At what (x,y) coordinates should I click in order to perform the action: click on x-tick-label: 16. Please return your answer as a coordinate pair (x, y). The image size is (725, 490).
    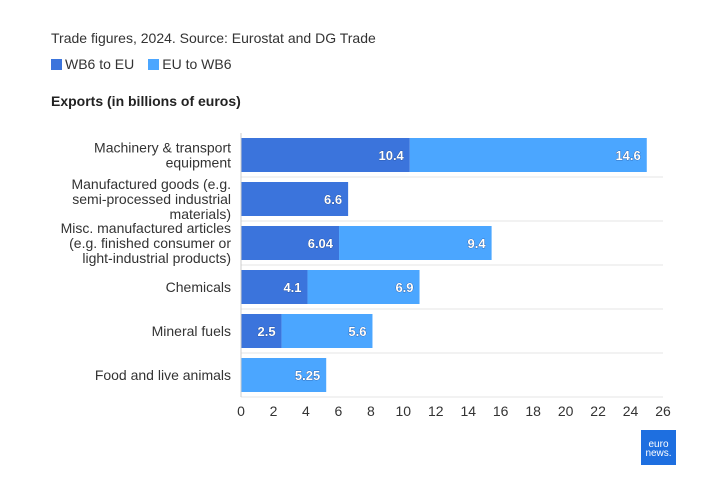
    Looking at the image, I should click on (501, 411).